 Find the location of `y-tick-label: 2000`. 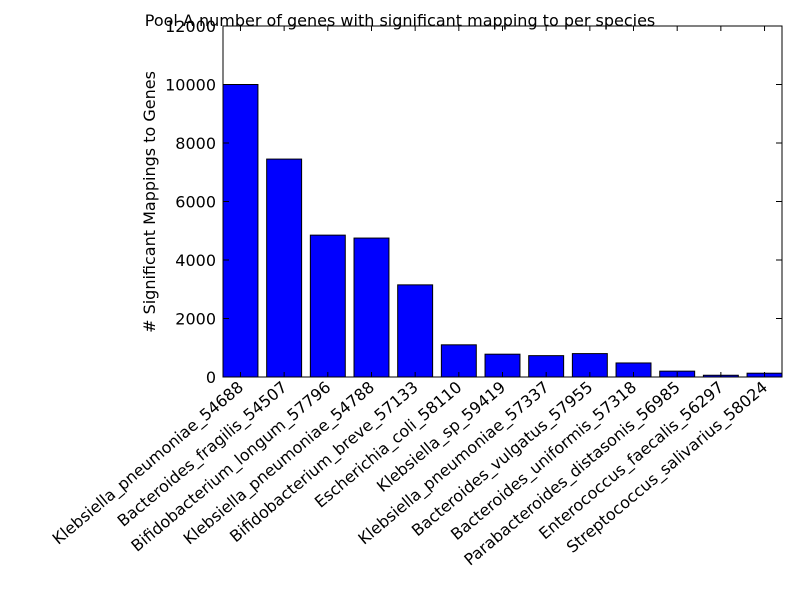

y-tick-label: 2000 is located at coordinates (195, 319).